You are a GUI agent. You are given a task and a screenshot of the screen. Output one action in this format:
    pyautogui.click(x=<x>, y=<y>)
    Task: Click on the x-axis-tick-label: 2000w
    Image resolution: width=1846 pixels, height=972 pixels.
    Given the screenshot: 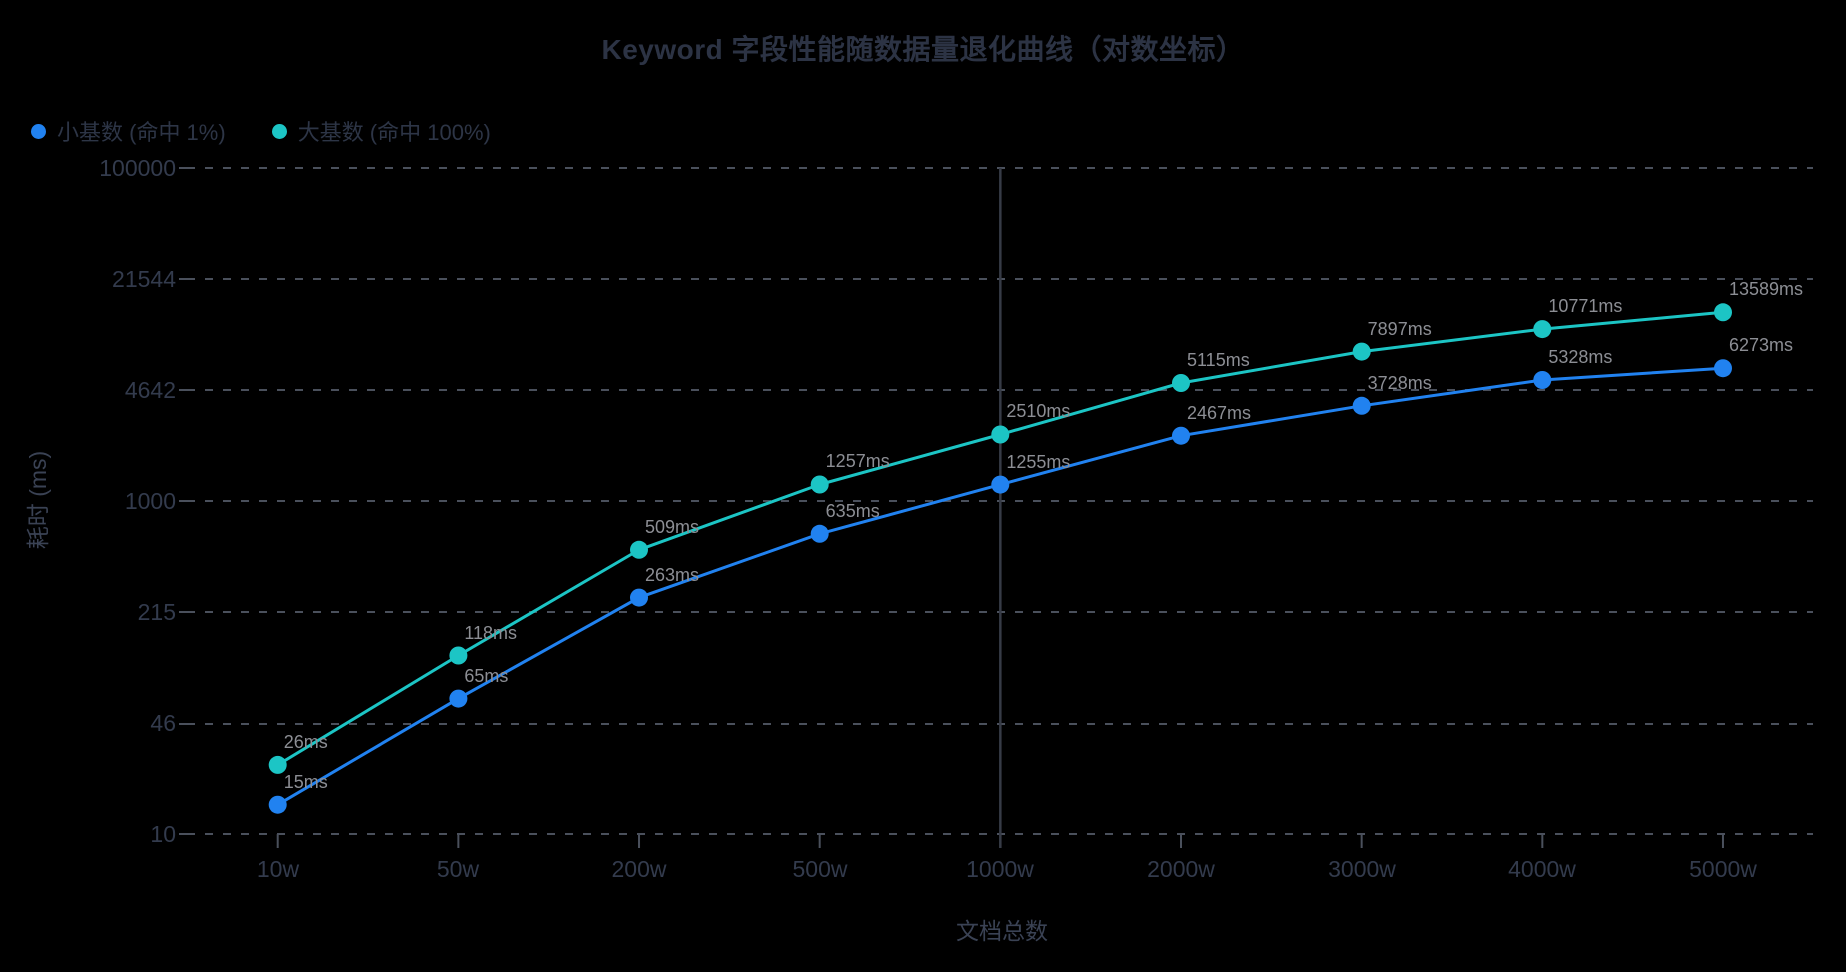 What is the action you would take?
    pyautogui.click(x=1181, y=869)
    